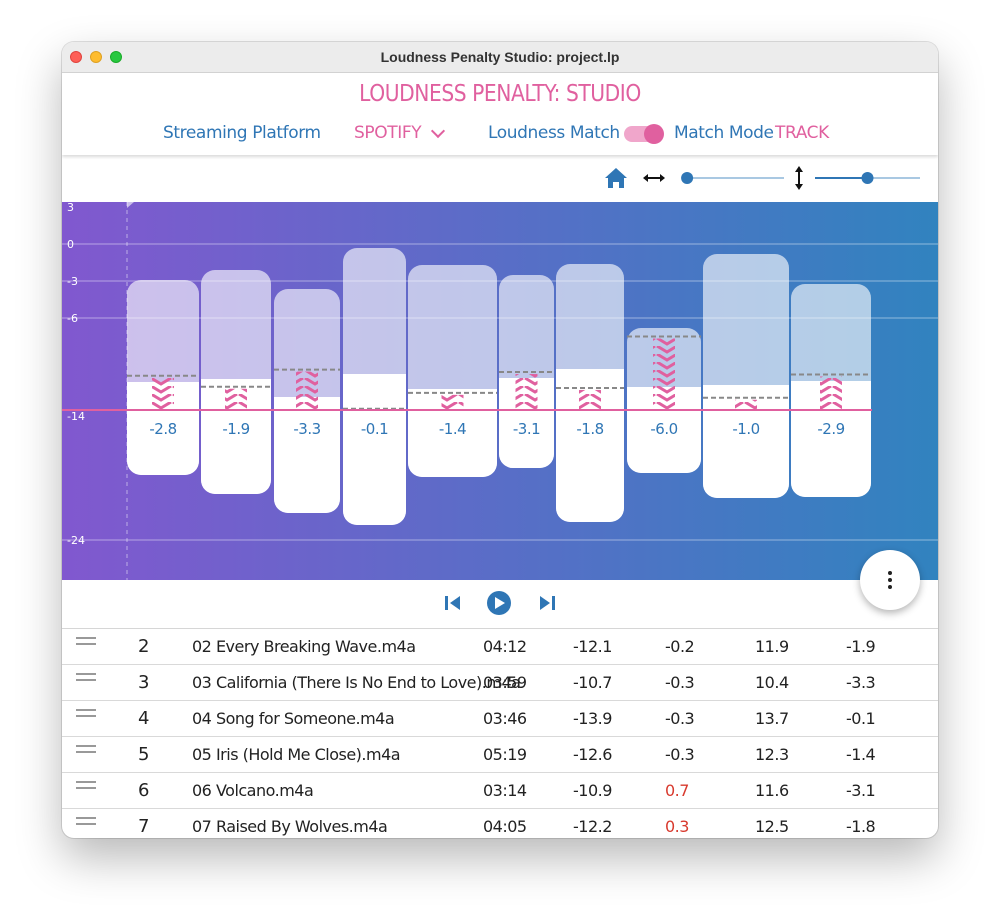  What do you see at coordinates (861, 682) in the screenshot?
I see `track-penalty: -3.3` at bounding box center [861, 682].